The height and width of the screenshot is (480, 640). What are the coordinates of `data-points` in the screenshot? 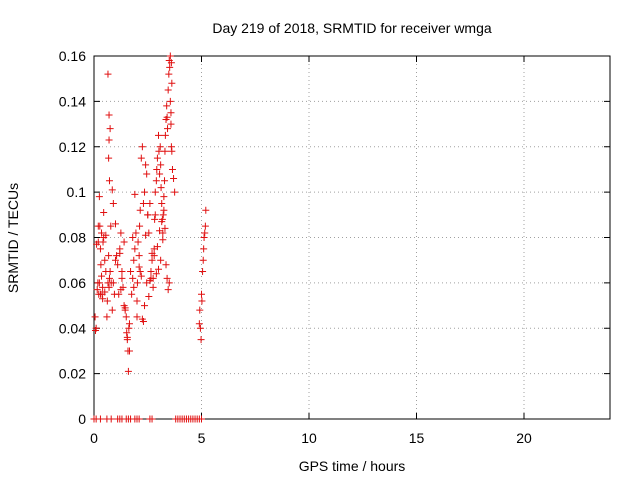 It's located at (150, 237).